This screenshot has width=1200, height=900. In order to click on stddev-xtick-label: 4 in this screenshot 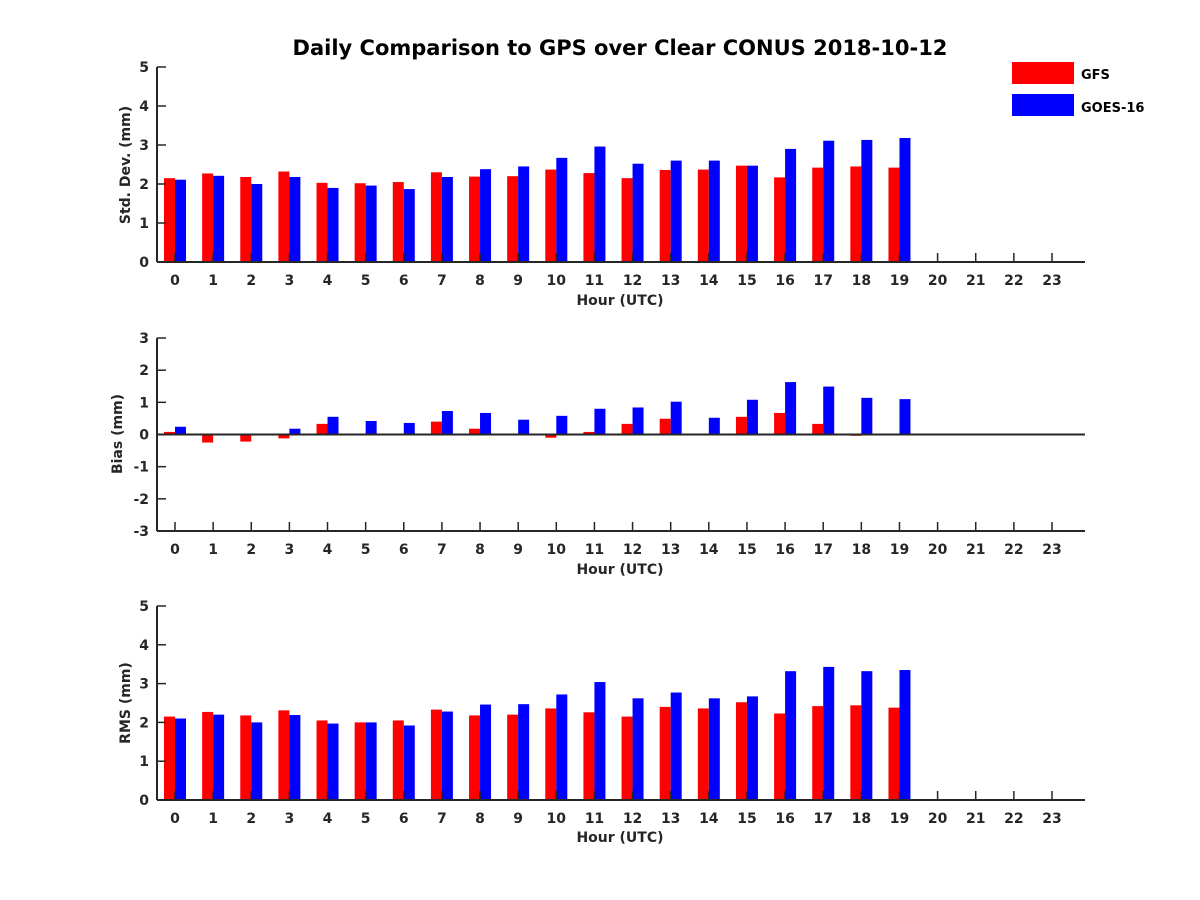, I will do `click(328, 281)`.